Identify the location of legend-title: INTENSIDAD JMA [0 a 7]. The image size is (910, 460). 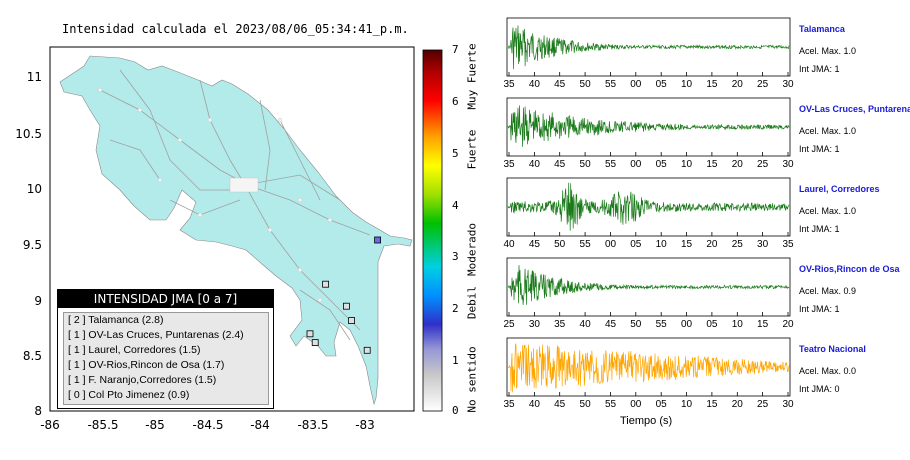
(165, 299).